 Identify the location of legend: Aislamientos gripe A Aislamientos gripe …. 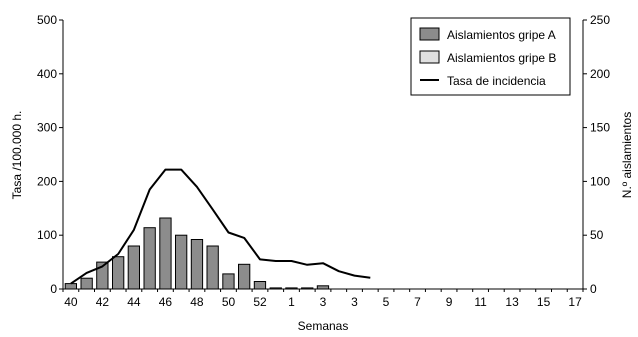
(490, 56).